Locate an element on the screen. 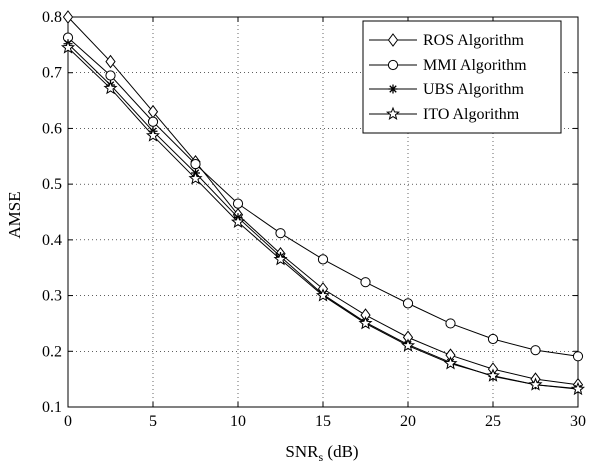 The width and height of the screenshot is (589, 464). x-tick-label: 15 is located at coordinates (323, 421).